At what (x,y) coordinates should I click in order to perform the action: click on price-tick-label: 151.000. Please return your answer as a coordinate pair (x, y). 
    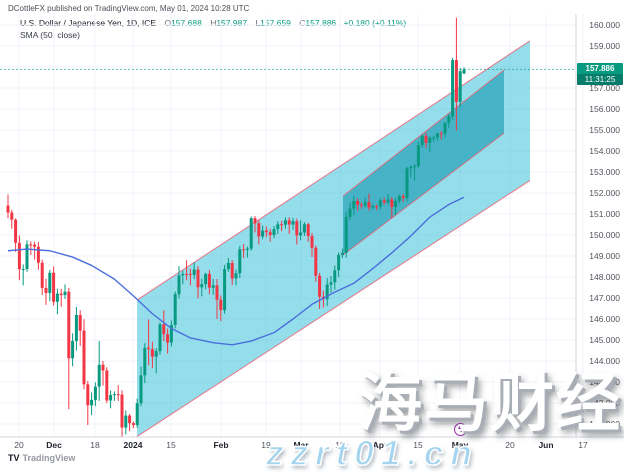
    Looking at the image, I should click on (604, 214).